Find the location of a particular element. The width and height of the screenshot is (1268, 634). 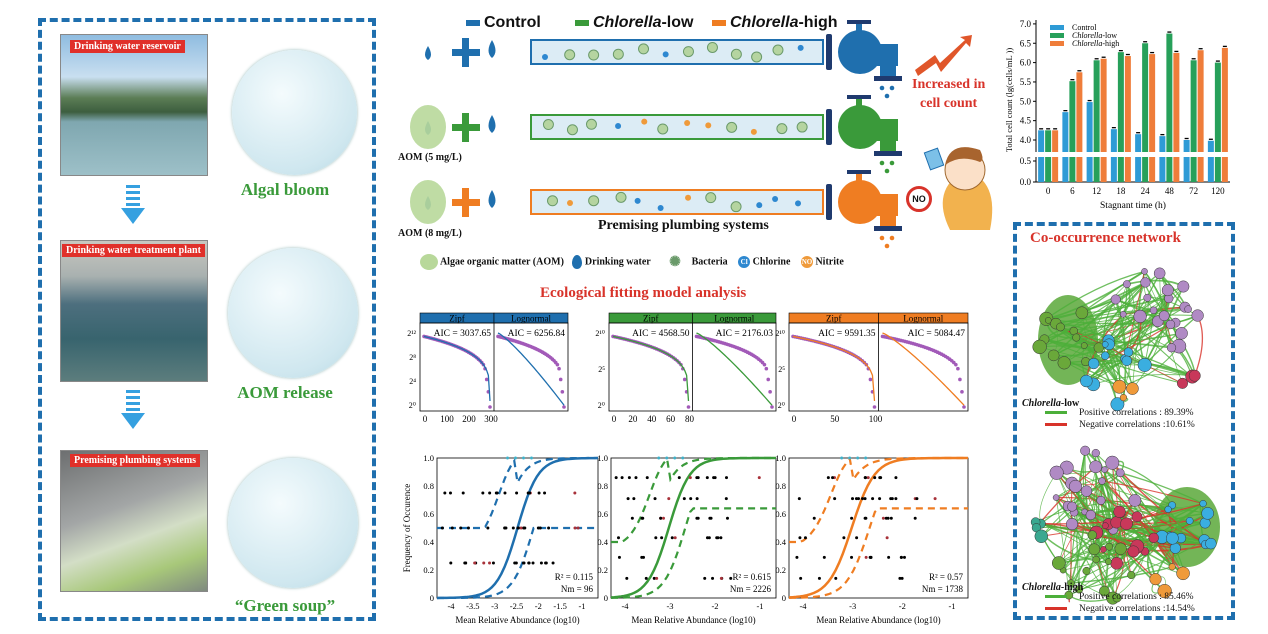

nm-label: Nm = 1738 is located at coordinates (943, 589).